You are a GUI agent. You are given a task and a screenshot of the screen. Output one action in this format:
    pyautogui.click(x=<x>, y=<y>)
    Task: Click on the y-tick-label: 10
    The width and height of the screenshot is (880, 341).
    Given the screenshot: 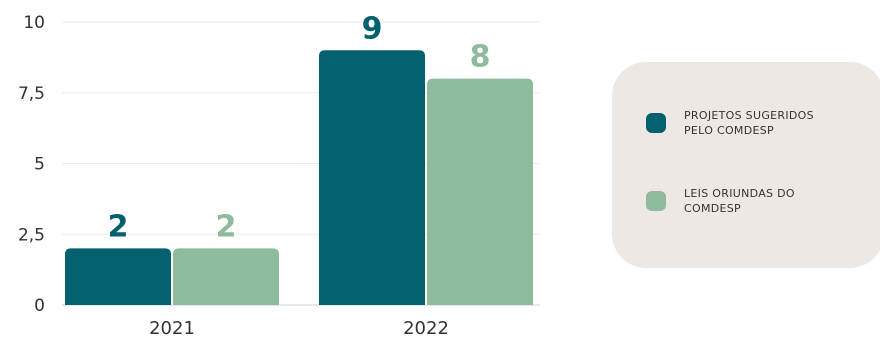 What is the action you would take?
    pyautogui.click(x=34, y=23)
    